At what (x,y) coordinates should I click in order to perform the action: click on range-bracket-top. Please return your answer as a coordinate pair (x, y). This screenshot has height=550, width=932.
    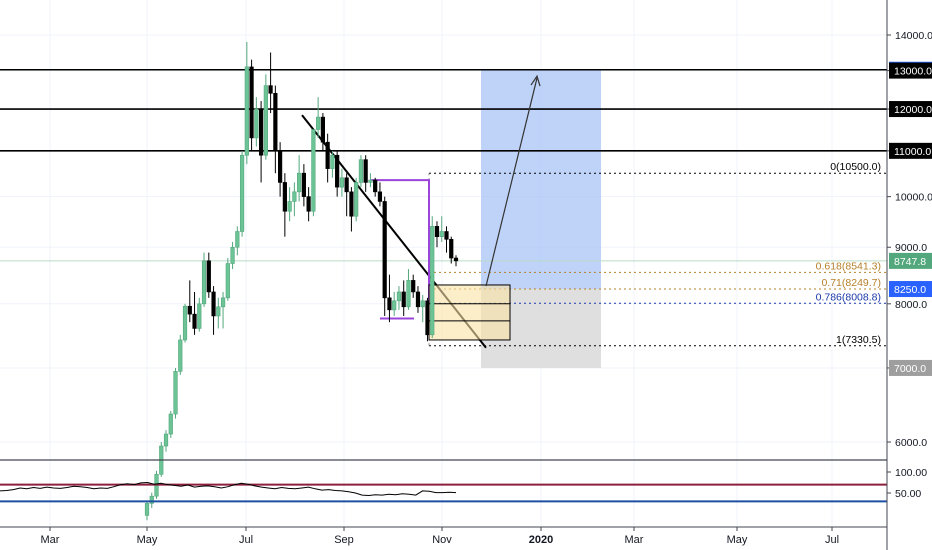
    Looking at the image, I should click on (400, 241).